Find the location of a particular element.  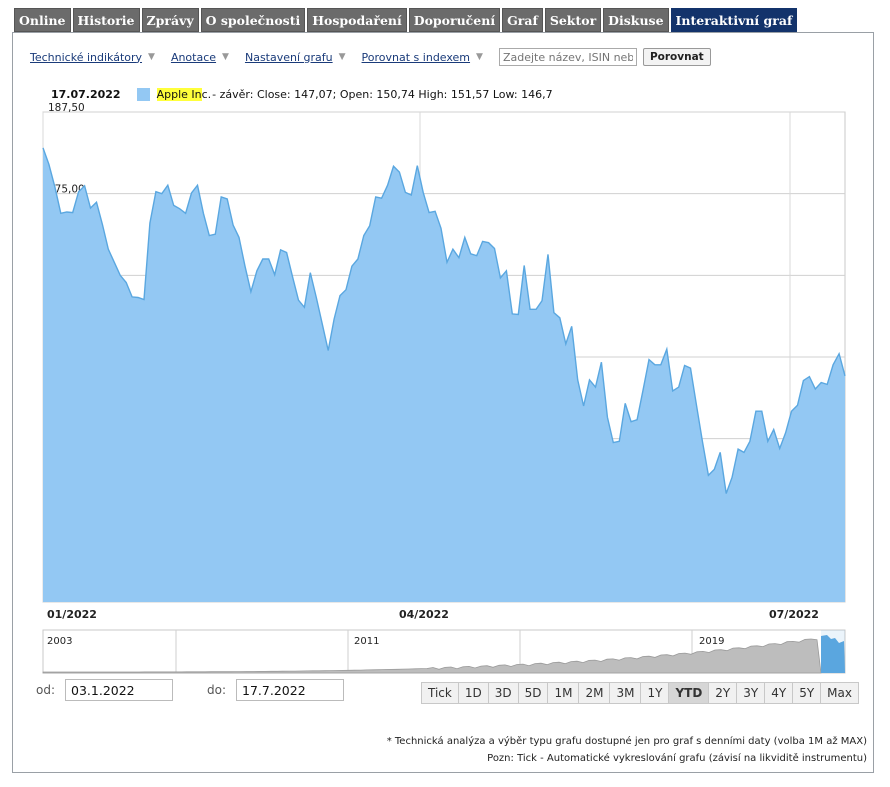

compare-index-menu: Porovnat s indexem is located at coordinates (416, 57).